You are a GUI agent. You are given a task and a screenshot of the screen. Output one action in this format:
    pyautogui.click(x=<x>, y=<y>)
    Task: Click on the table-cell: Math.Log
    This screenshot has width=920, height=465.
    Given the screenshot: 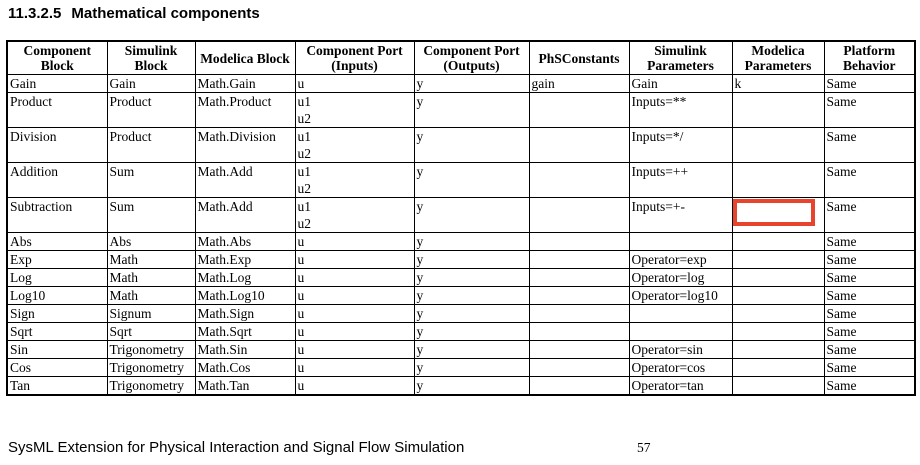 What is the action you would take?
    pyautogui.click(x=245, y=277)
    